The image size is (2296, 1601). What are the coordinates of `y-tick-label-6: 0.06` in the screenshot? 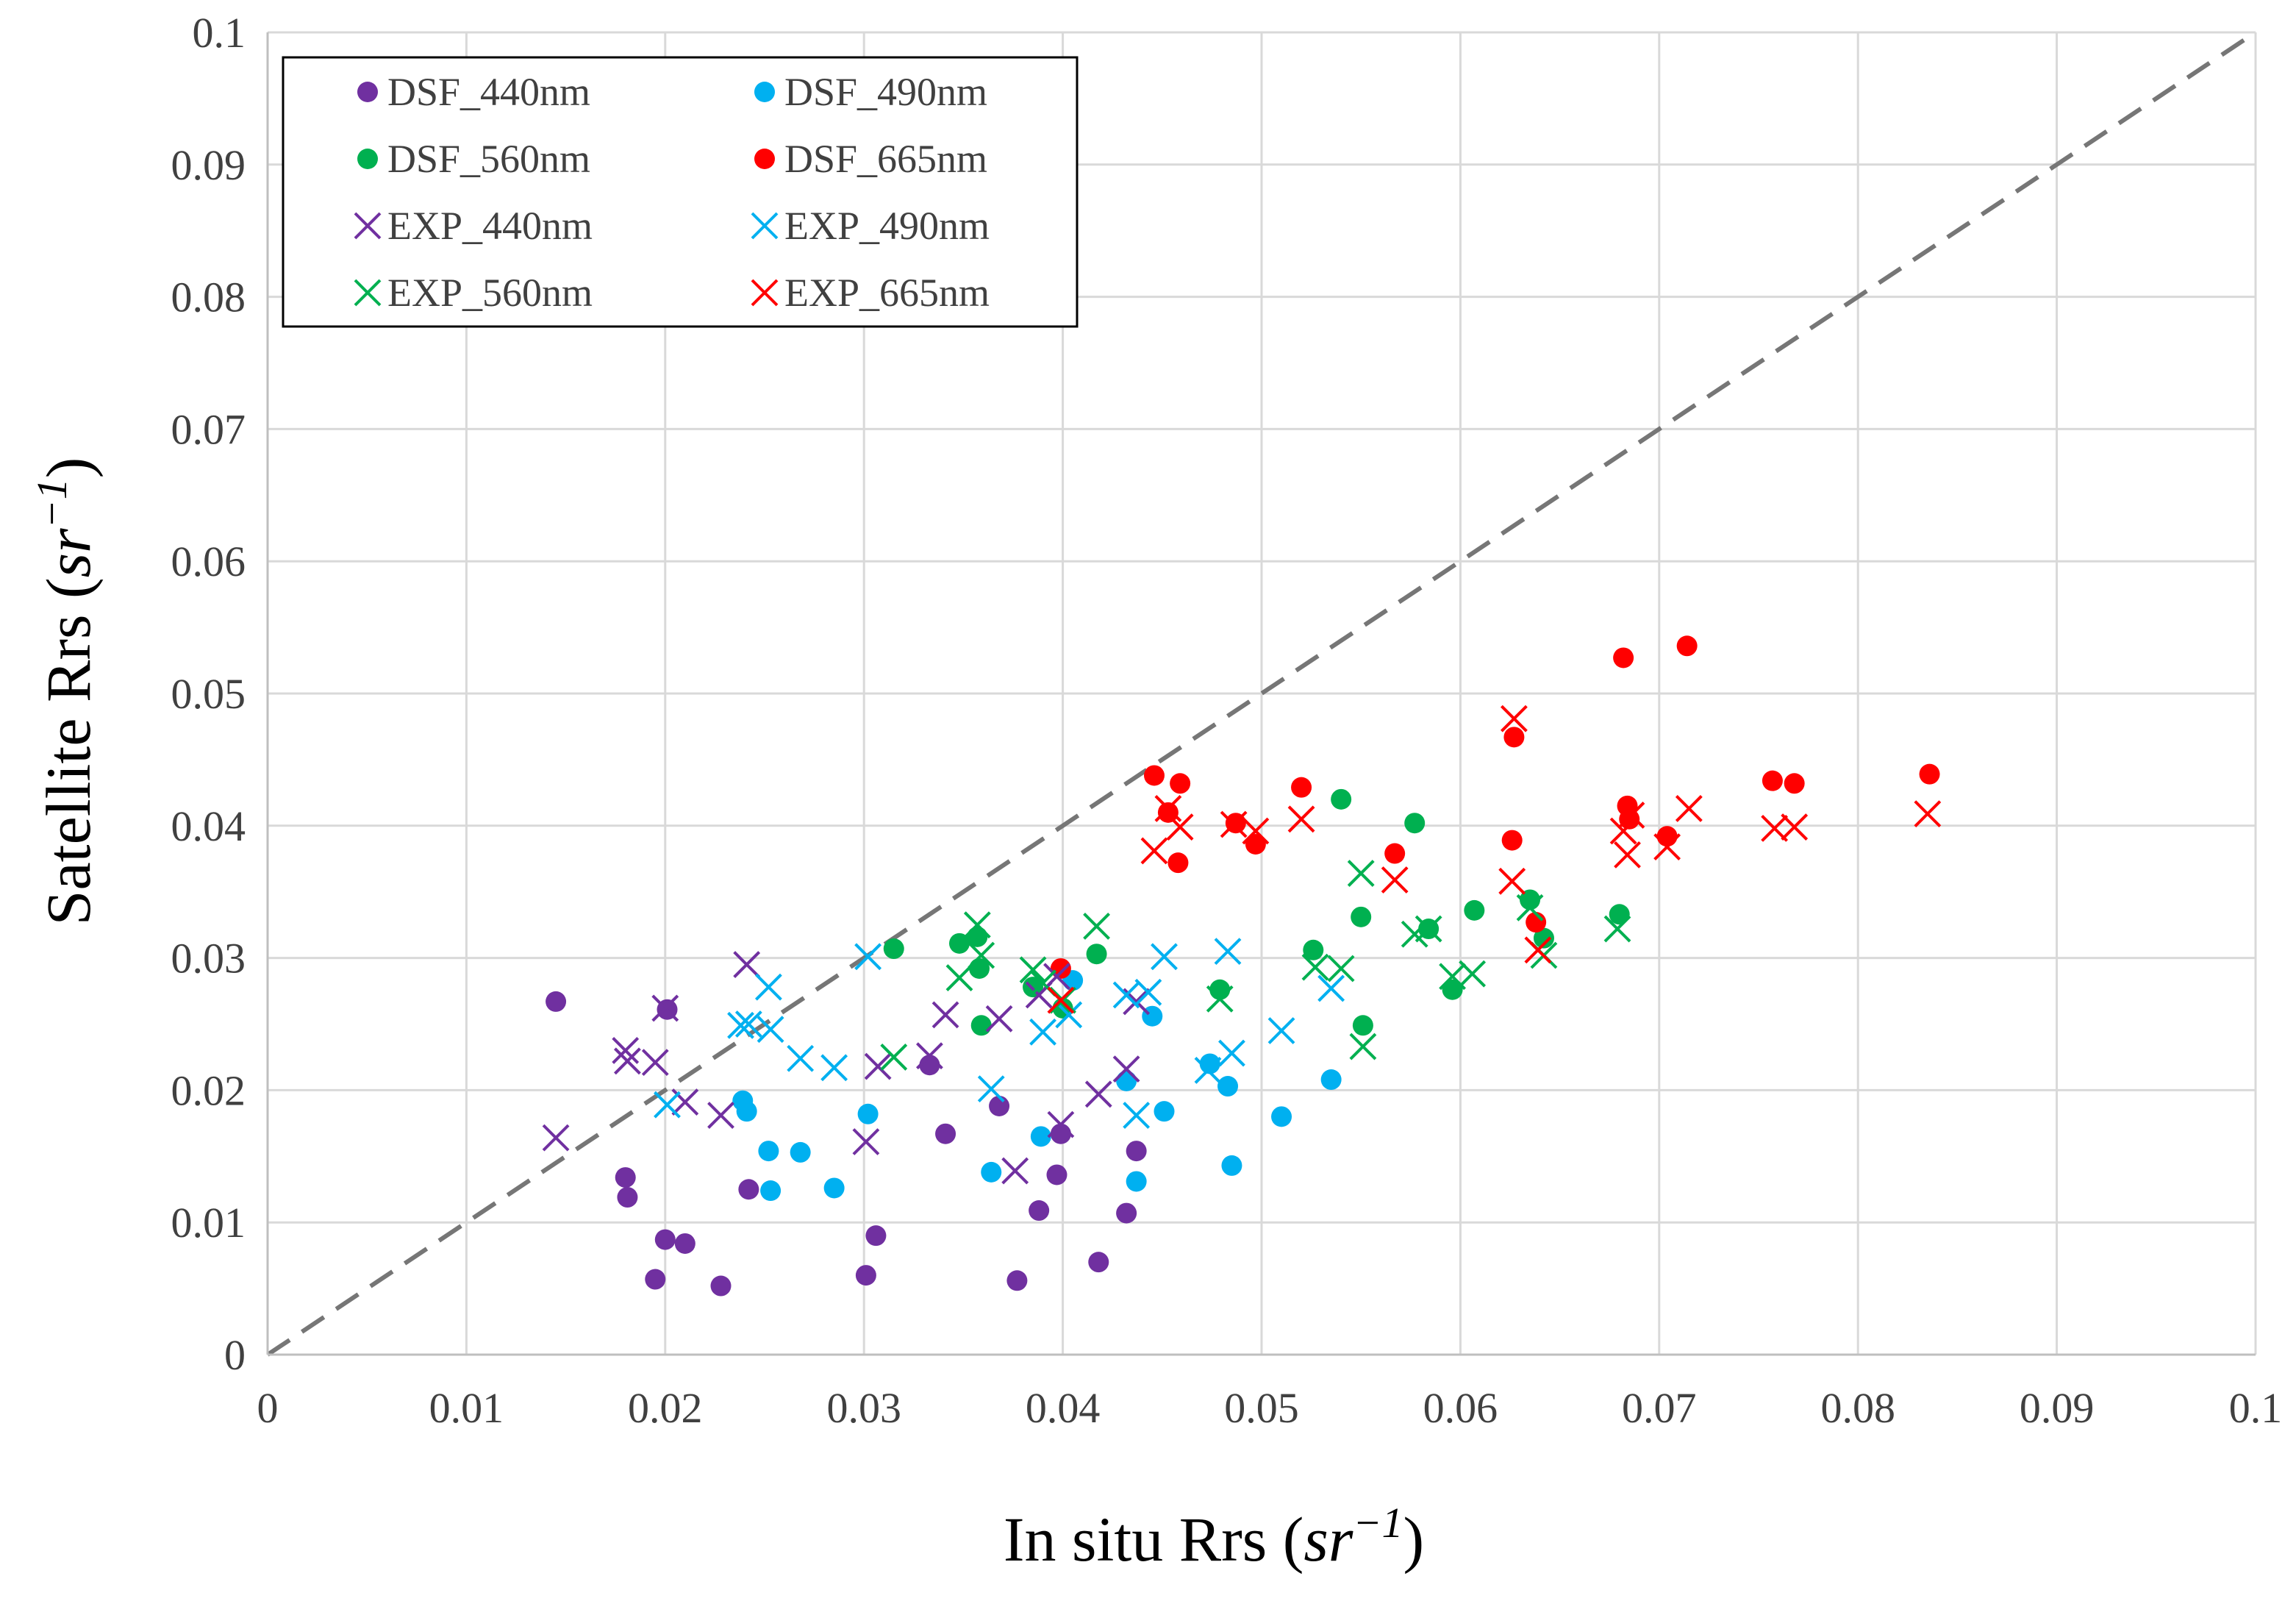 It's located at (208, 561).